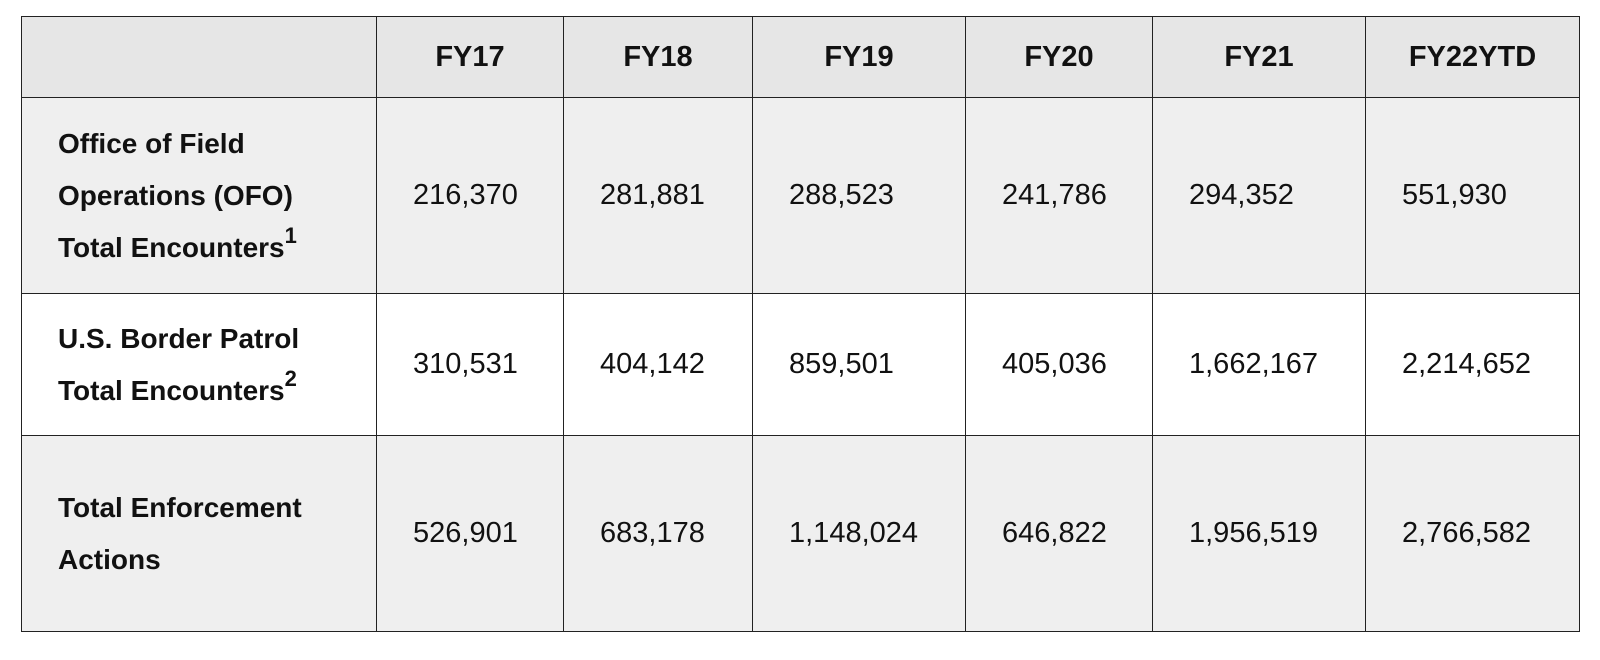 This screenshot has height=660, width=1600. Describe the element at coordinates (1259, 364) in the screenshot. I see `value-cell: 1,662,167` at that location.